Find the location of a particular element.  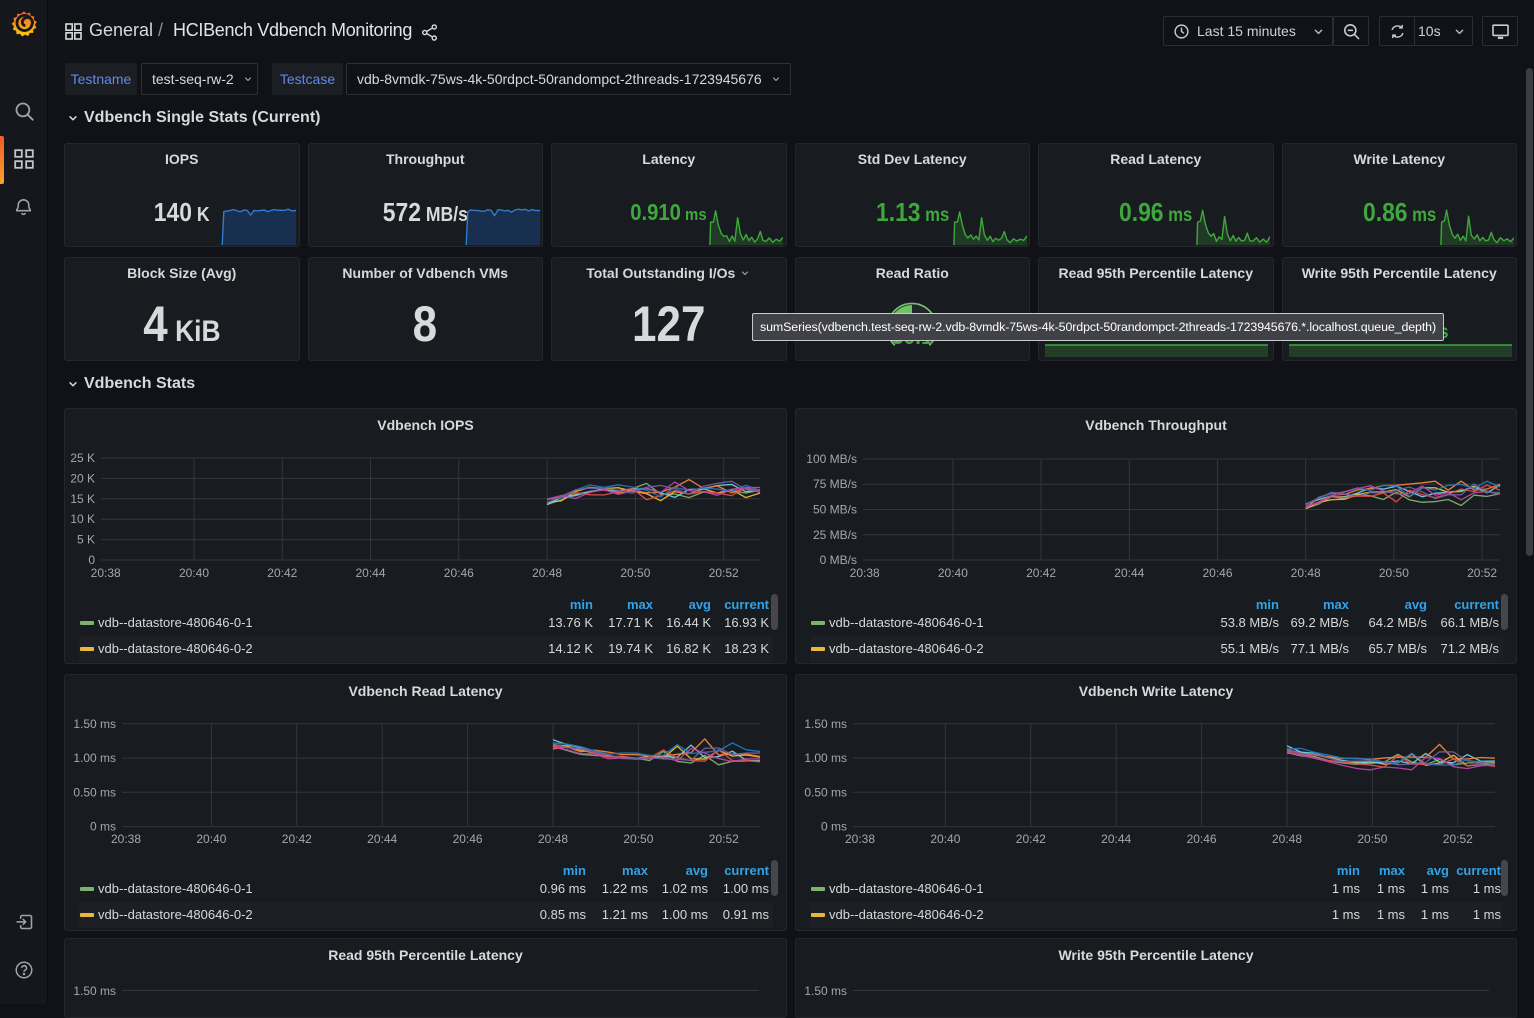

svg-text: 25 MB/s is located at coordinates (835, 535).